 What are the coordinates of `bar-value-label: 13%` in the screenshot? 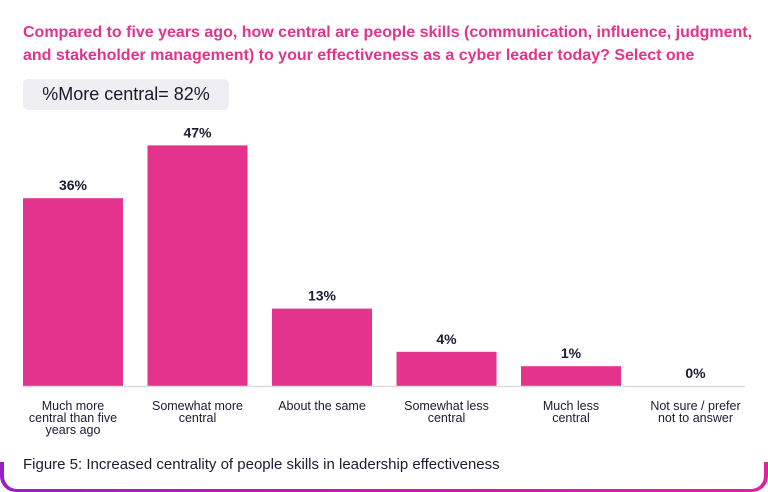 It's located at (322, 296).